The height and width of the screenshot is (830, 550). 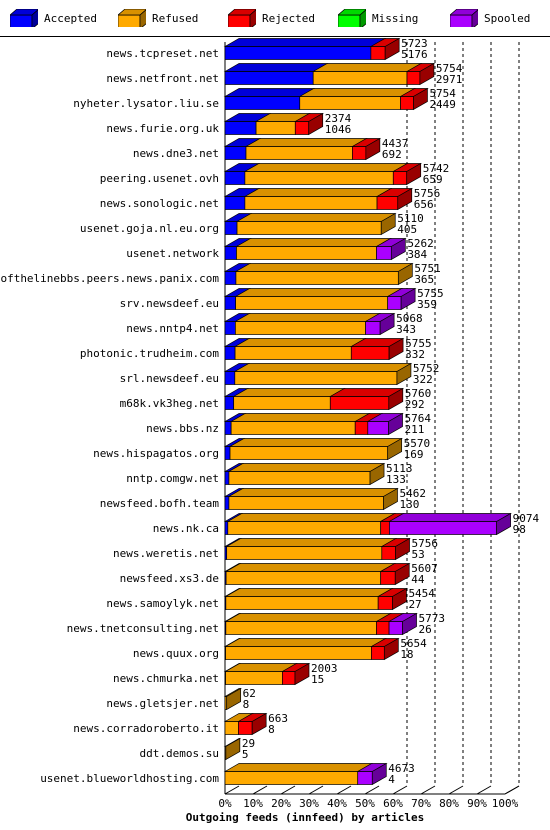 What do you see at coordinates (424, 568) in the screenshot?
I see `offered-count-label: 5607` at bounding box center [424, 568].